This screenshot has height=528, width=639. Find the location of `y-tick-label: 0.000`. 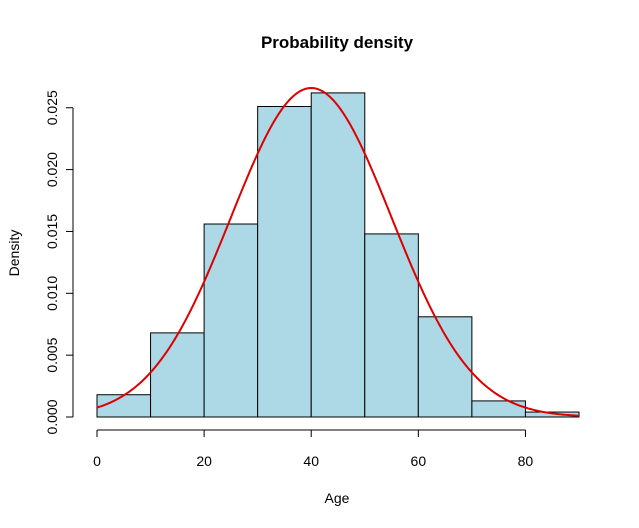

y-tick-label: 0.000 is located at coordinates (52, 416).